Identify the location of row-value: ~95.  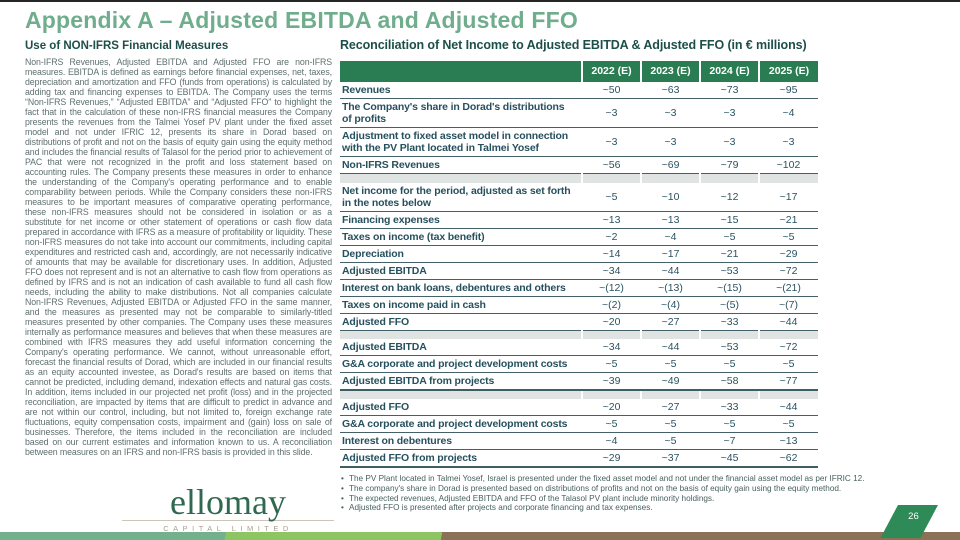
(788, 90).